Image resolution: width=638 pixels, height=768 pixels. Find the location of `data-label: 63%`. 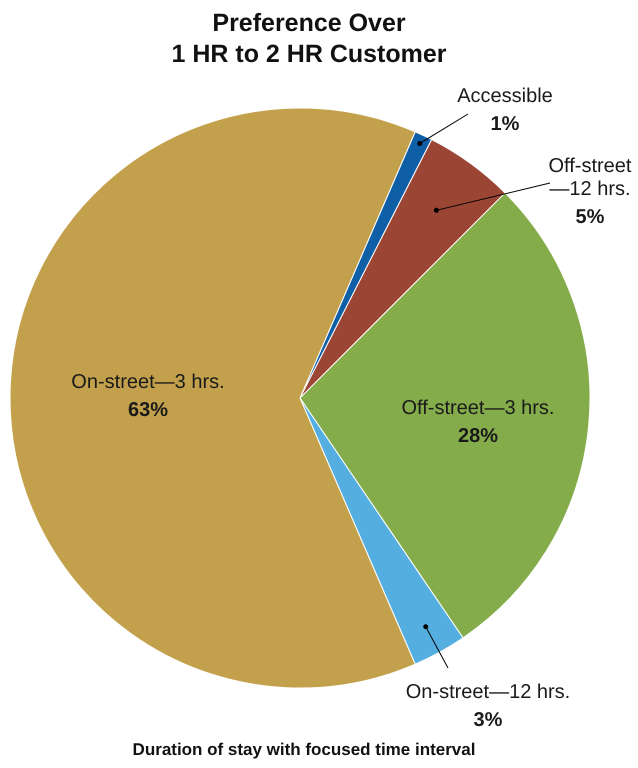

data-label: 63% is located at coordinates (148, 410).